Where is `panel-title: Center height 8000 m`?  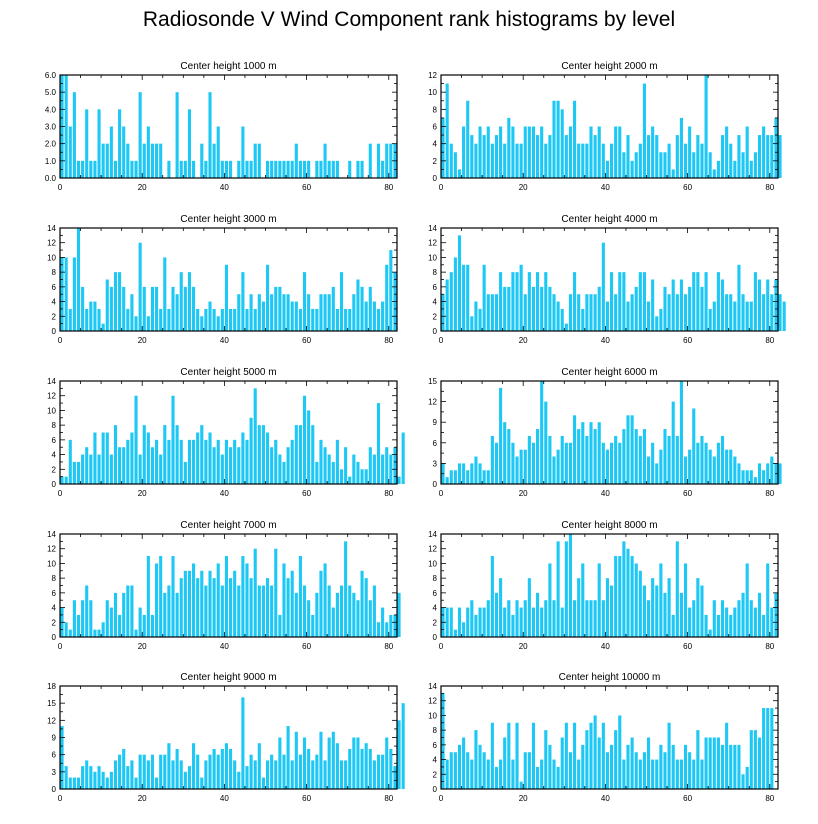
panel-title: Center height 8000 m is located at coordinates (609, 525).